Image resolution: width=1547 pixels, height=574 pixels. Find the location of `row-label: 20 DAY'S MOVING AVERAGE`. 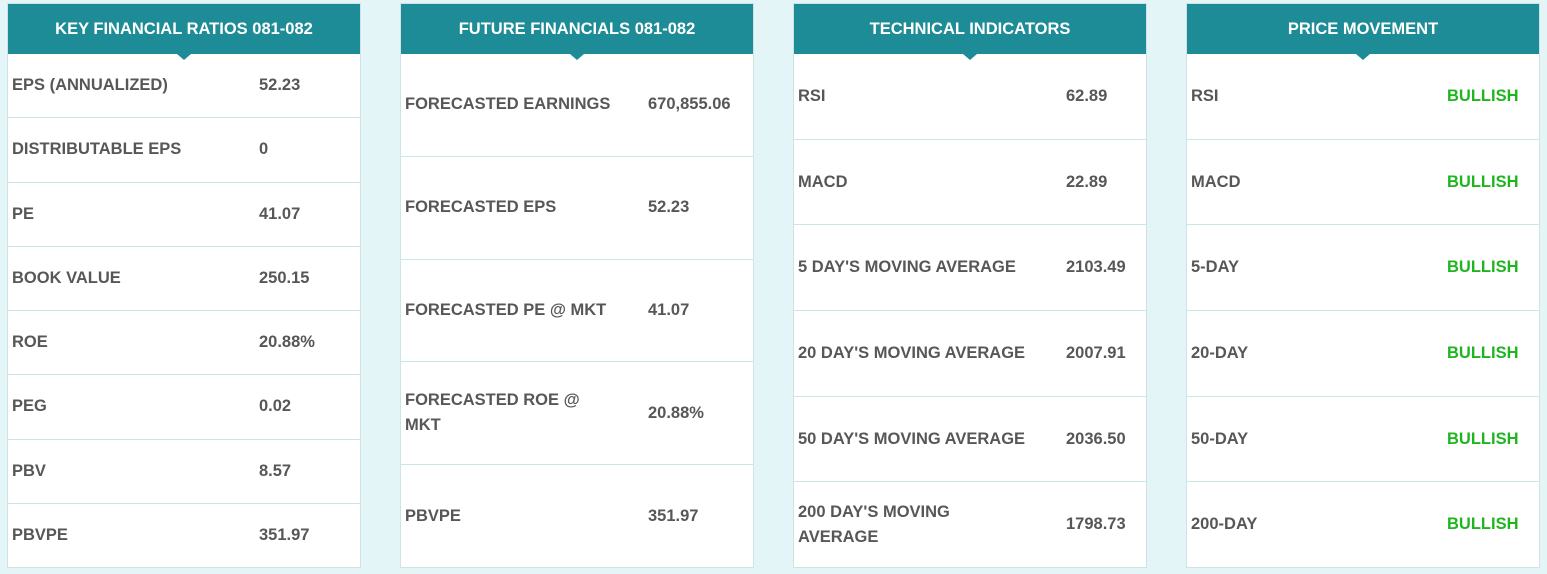

row-label: 20 DAY'S MOVING AVERAGE is located at coordinates (912, 352).